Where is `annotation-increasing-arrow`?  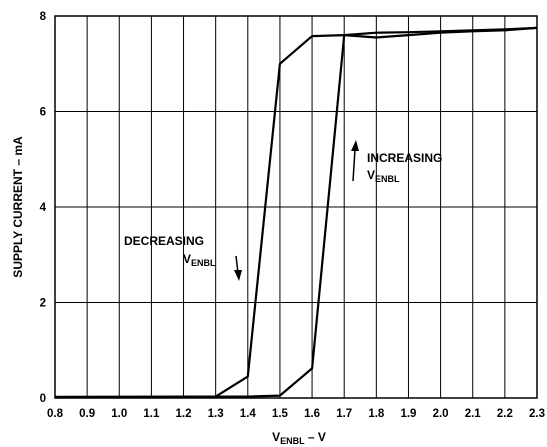
annotation-increasing-arrow is located at coordinates (354, 165).